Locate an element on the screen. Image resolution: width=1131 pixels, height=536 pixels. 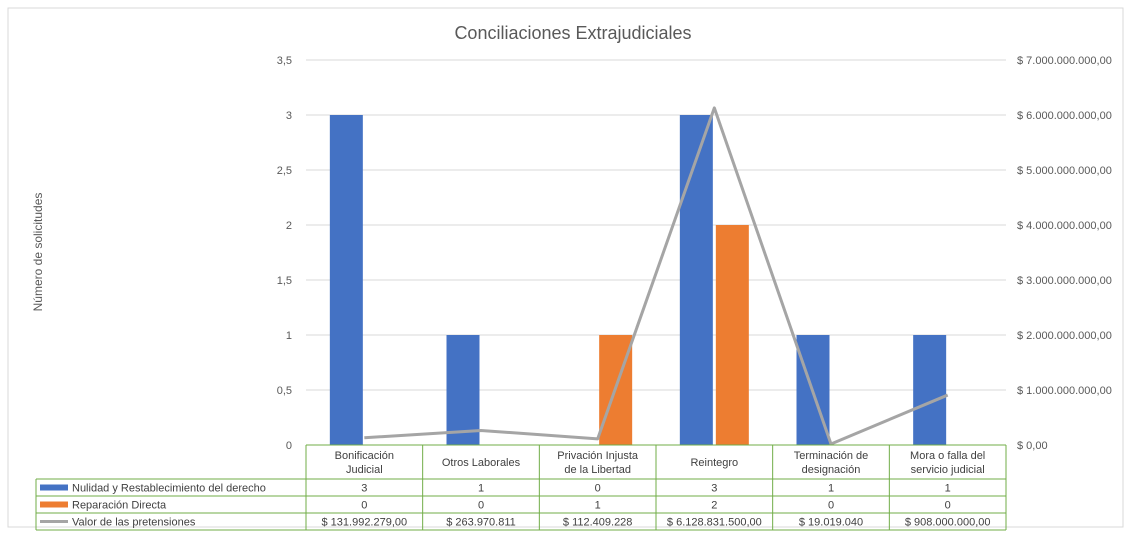
table-cell: $ 6.128.831.500,00 is located at coordinates (714, 523).